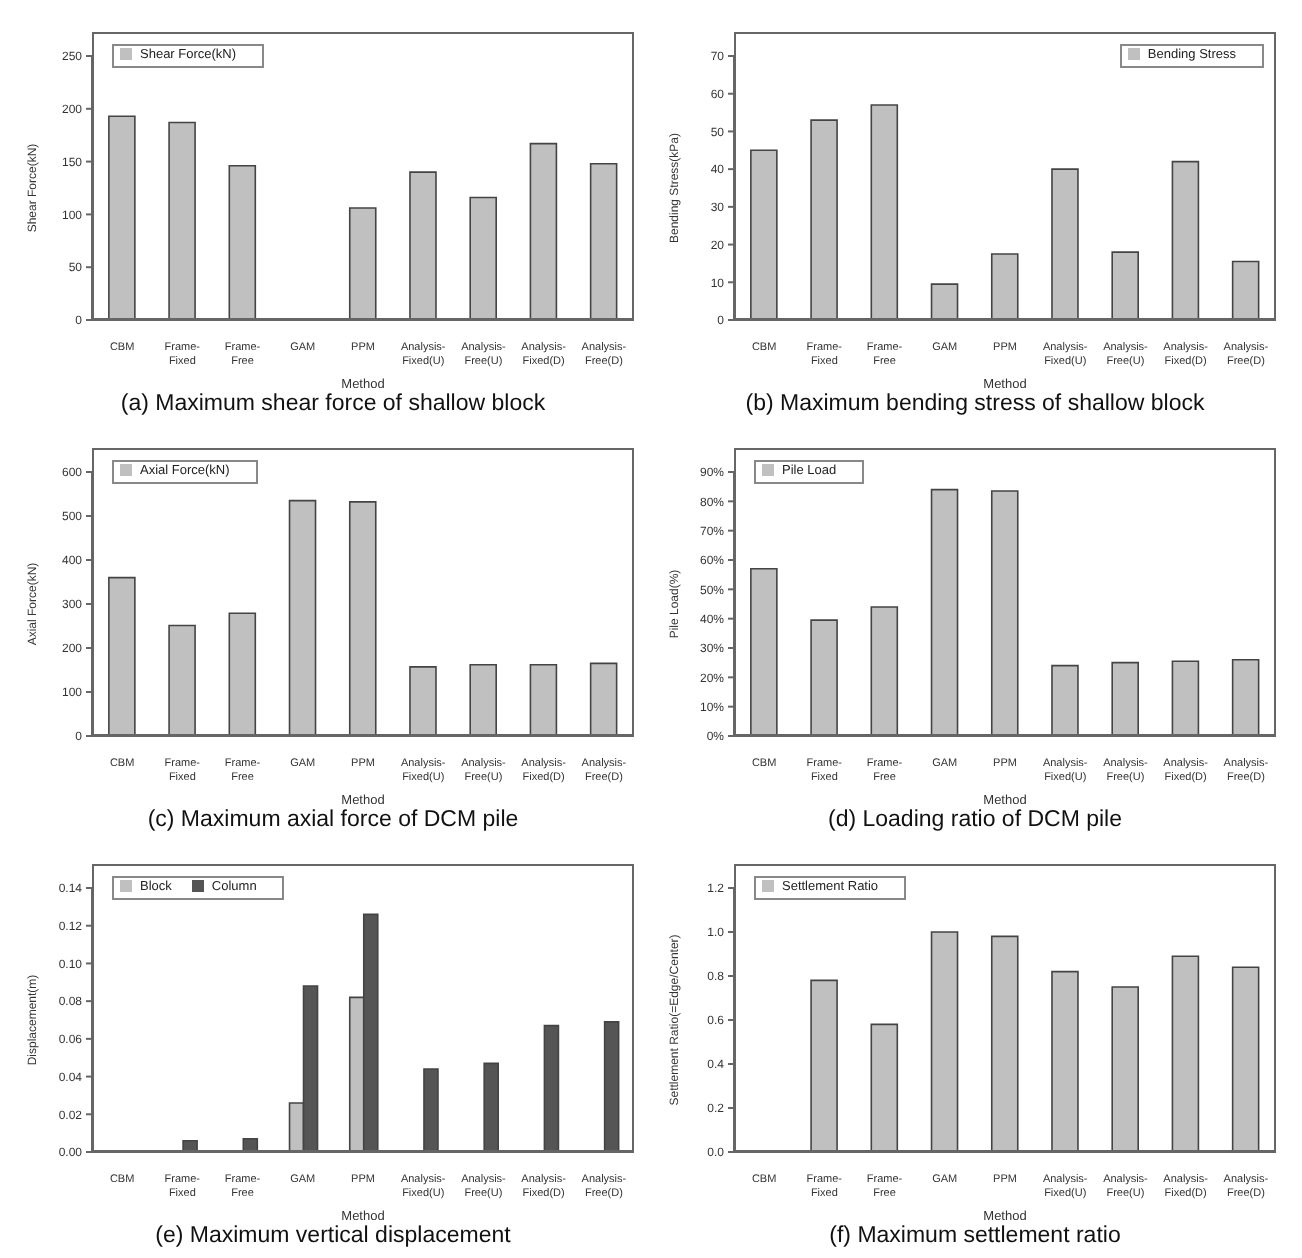  Describe the element at coordinates (333, 1238) in the screenshot. I see `text: (e) Maximum vertical displacement` at that location.